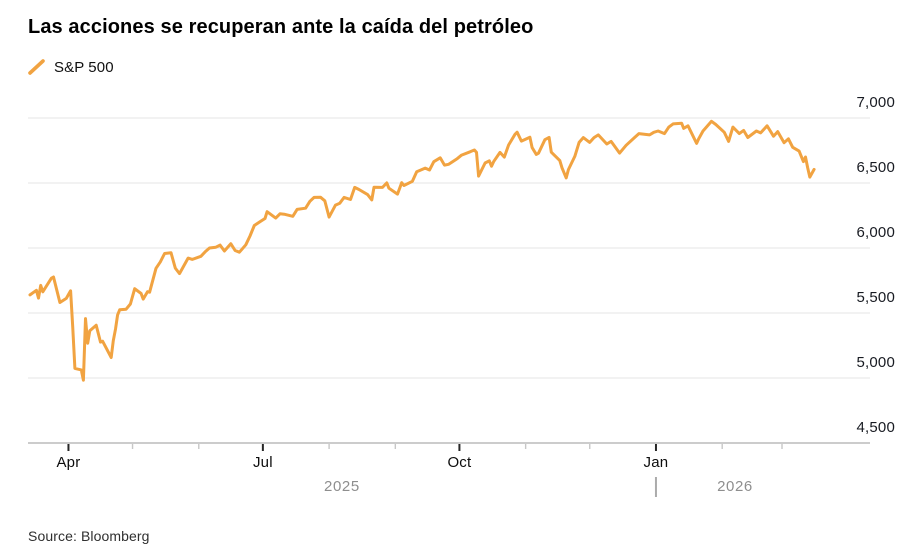  What do you see at coordinates (735, 486) in the screenshot?
I see `year-label: 2026` at bounding box center [735, 486].